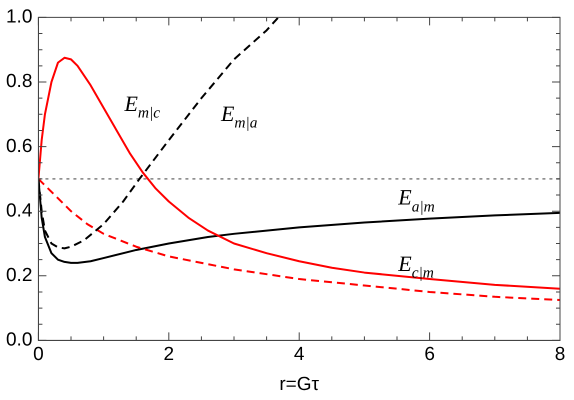 The width and height of the screenshot is (574, 400). Describe the element at coordinates (429, 355) in the screenshot. I see `x-tick-label: 6` at that location.